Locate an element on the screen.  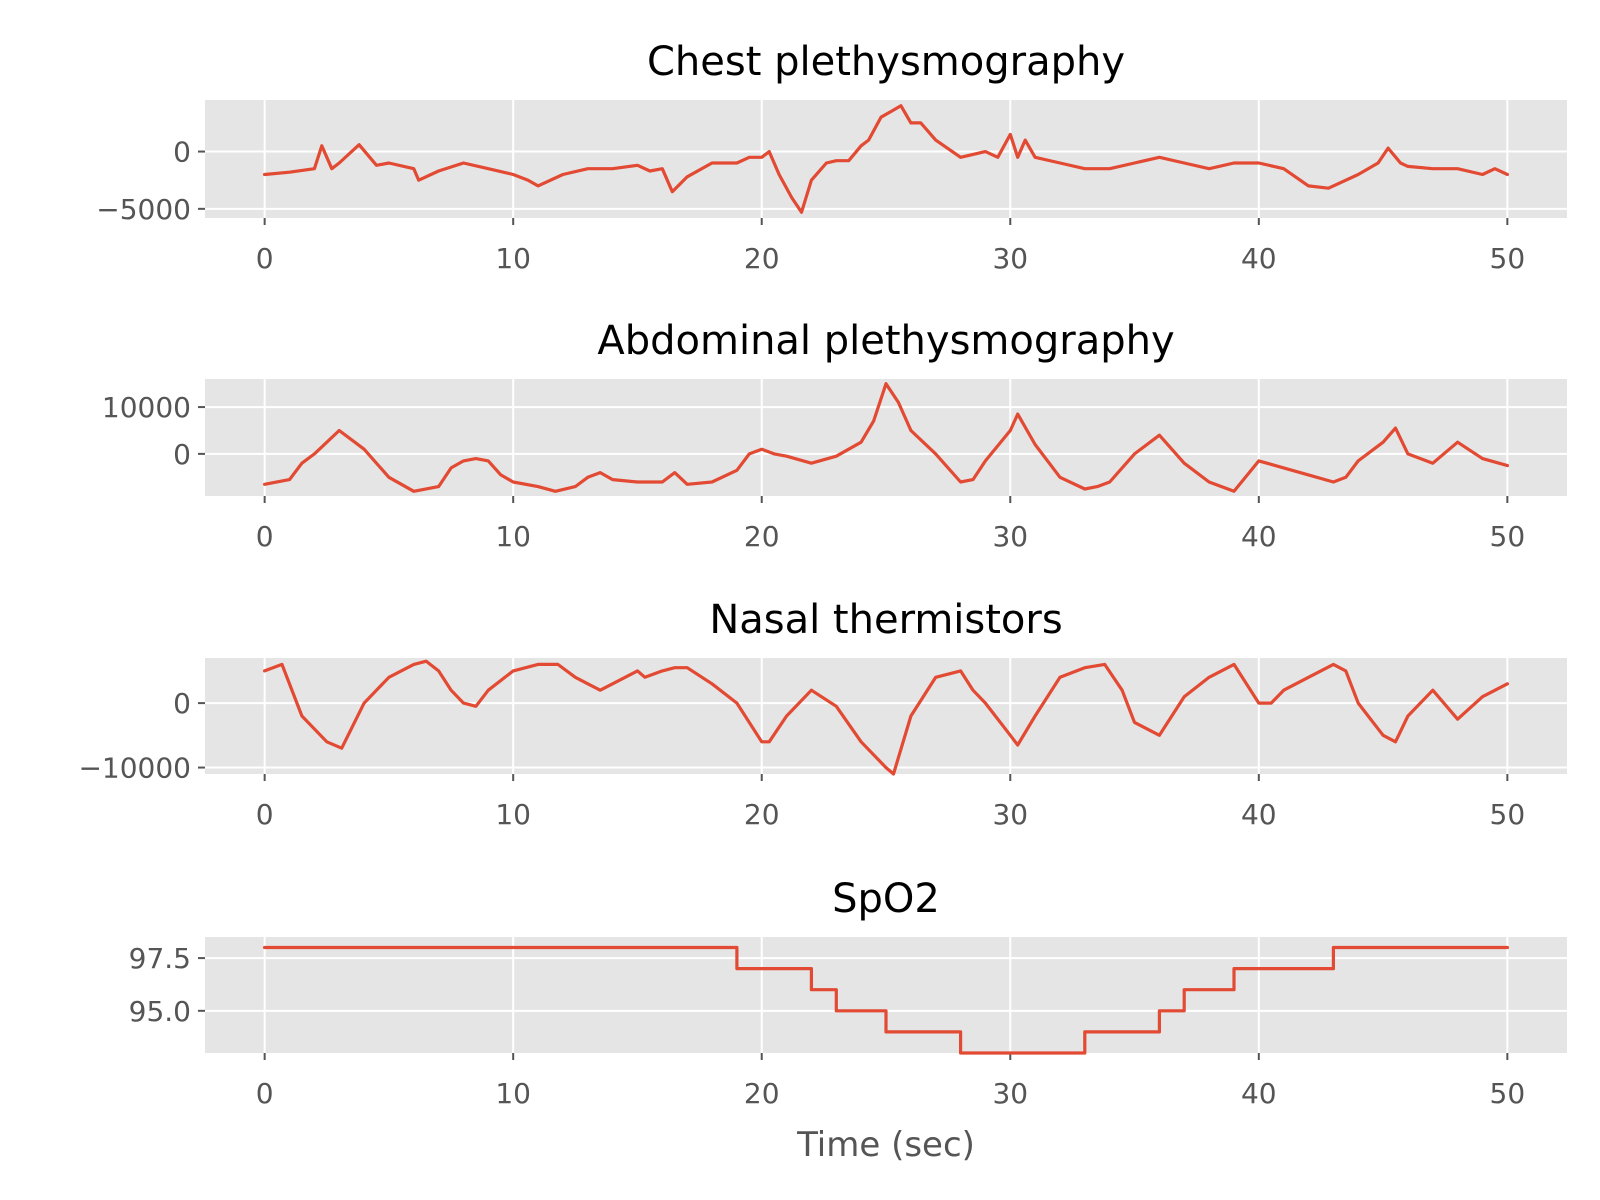
x-axis-label: Time (sec) is located at coordinates (885, 1145).